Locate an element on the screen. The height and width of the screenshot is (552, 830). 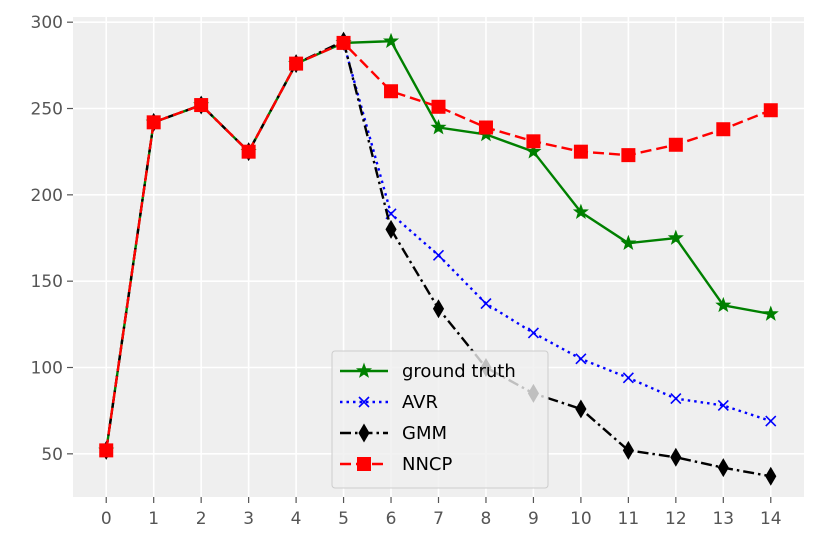
legend-item: ground truth is located at coordinates (428, 371).